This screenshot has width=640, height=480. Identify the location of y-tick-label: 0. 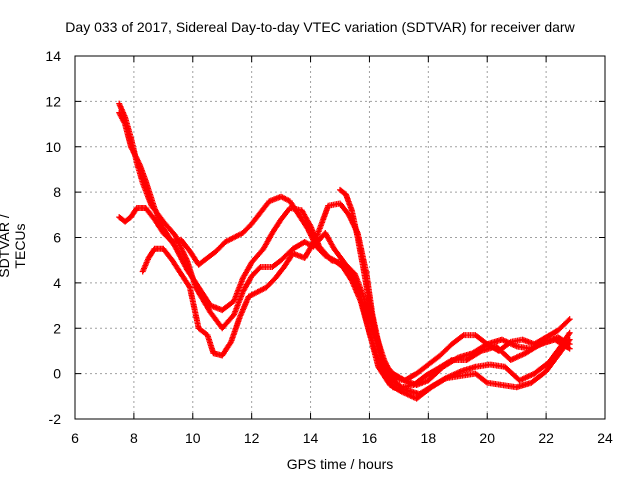
(57, 374).